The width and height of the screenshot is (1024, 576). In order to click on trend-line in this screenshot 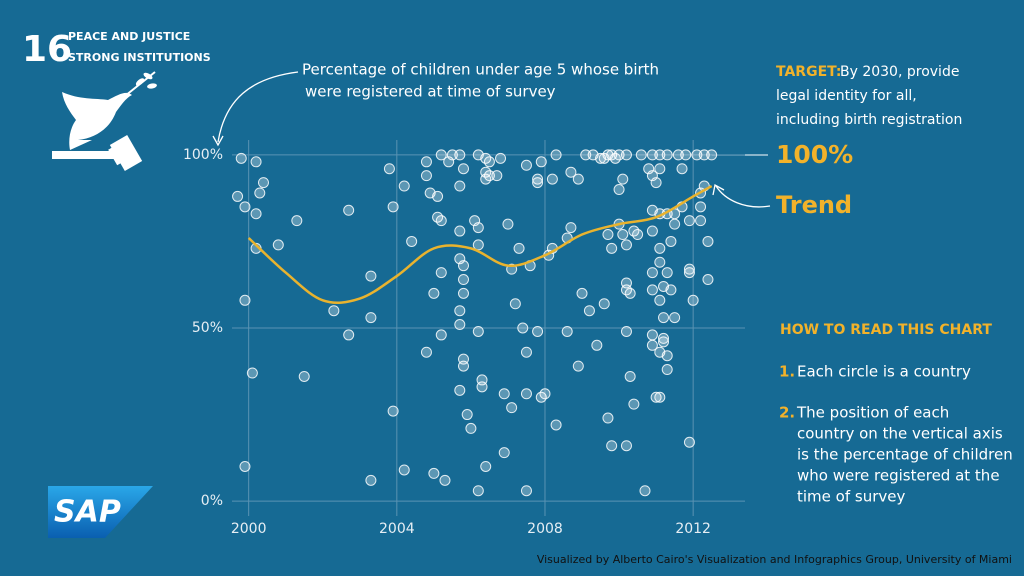, I will do `click(480, 244)`.